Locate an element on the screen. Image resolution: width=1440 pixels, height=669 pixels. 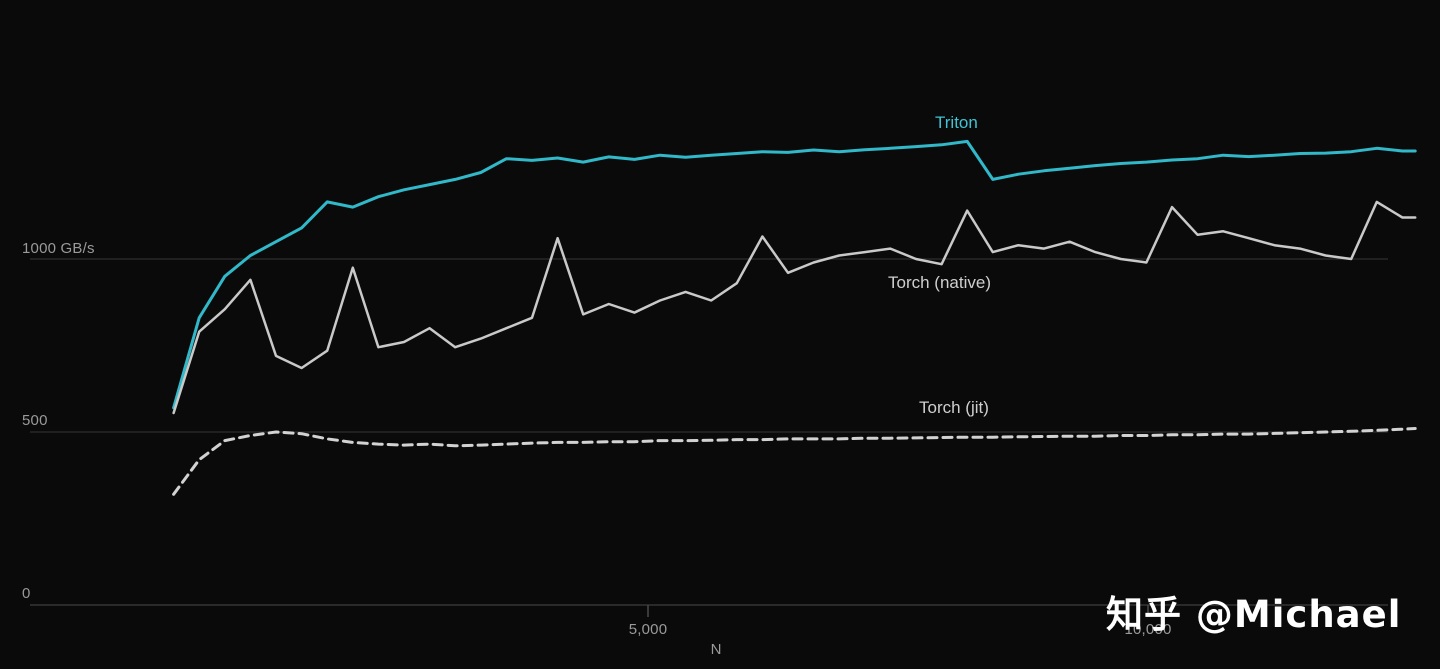
series-label-torch-jit: Torch (jit) is located at coordinates (954, 407).